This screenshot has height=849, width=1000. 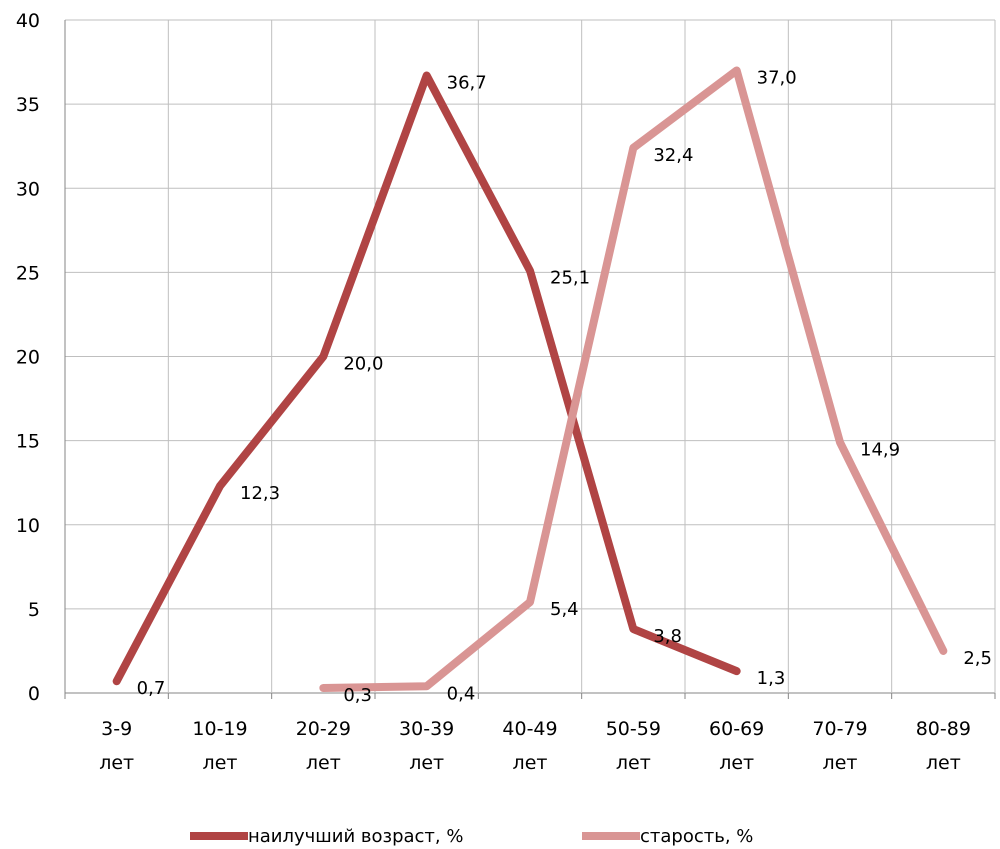 What do you see at coordinates (771, 678) in the screenshot?
I see `data-label-s0-6: 1,3` at bounding box center [771, 678].